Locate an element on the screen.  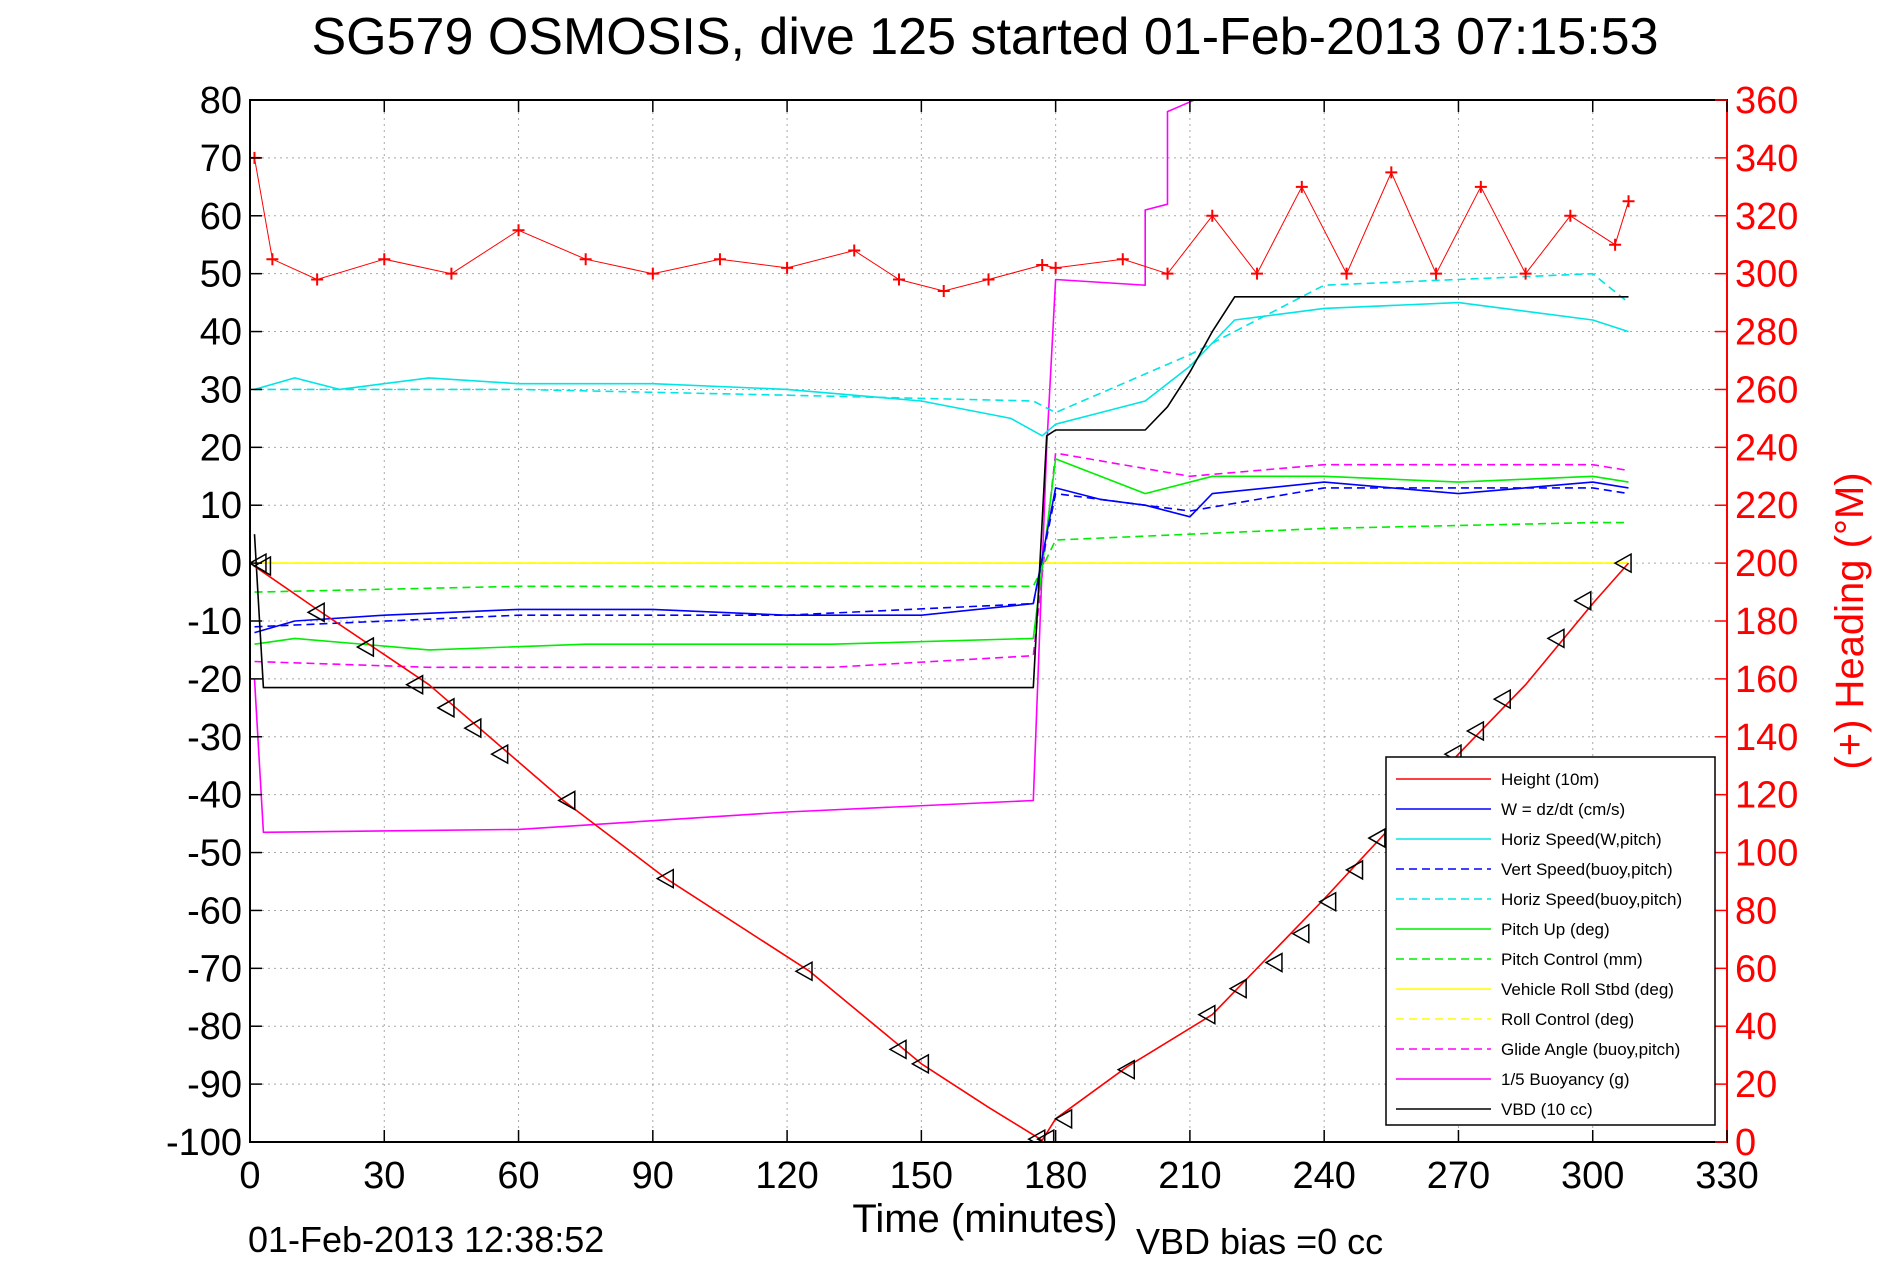
legend-label: W = dz/dt (cm/s) is located at coordinates (1563, 809).